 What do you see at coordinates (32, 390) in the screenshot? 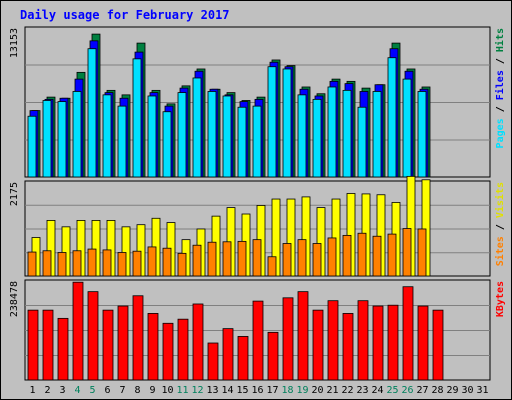
I see `x-tick-label-day-1: 1` at bounding box center [32, 390].